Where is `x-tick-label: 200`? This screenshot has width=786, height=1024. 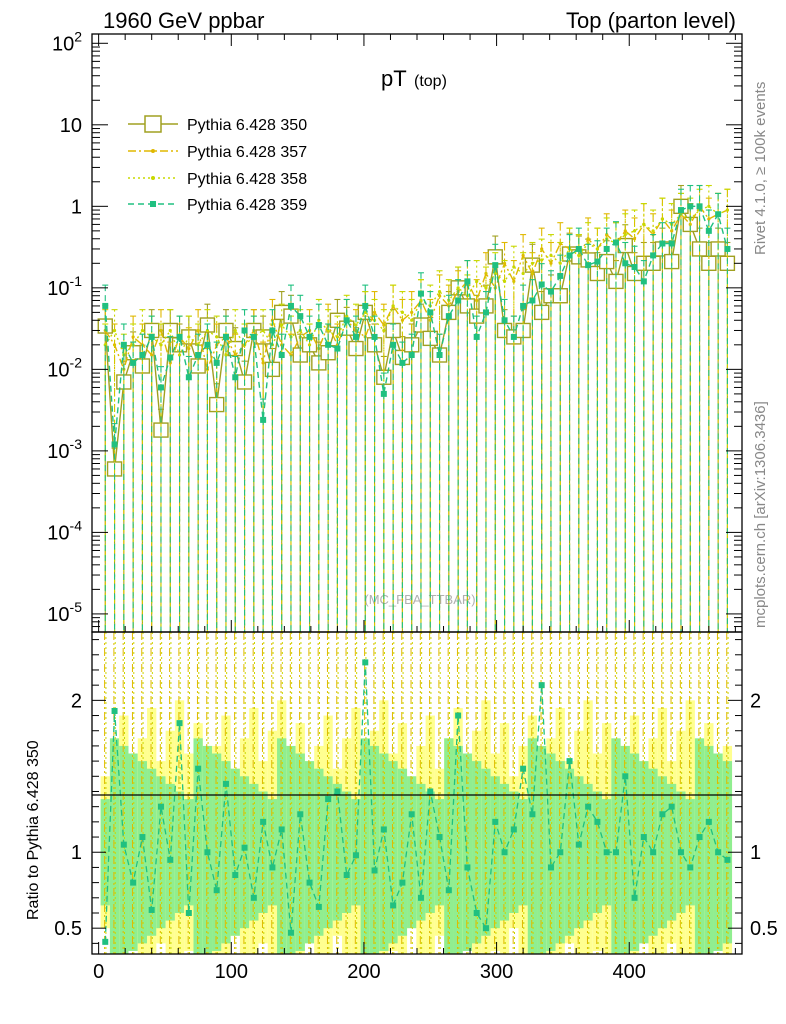
x-tick-label: 200 is located at coordinates (363, 972).